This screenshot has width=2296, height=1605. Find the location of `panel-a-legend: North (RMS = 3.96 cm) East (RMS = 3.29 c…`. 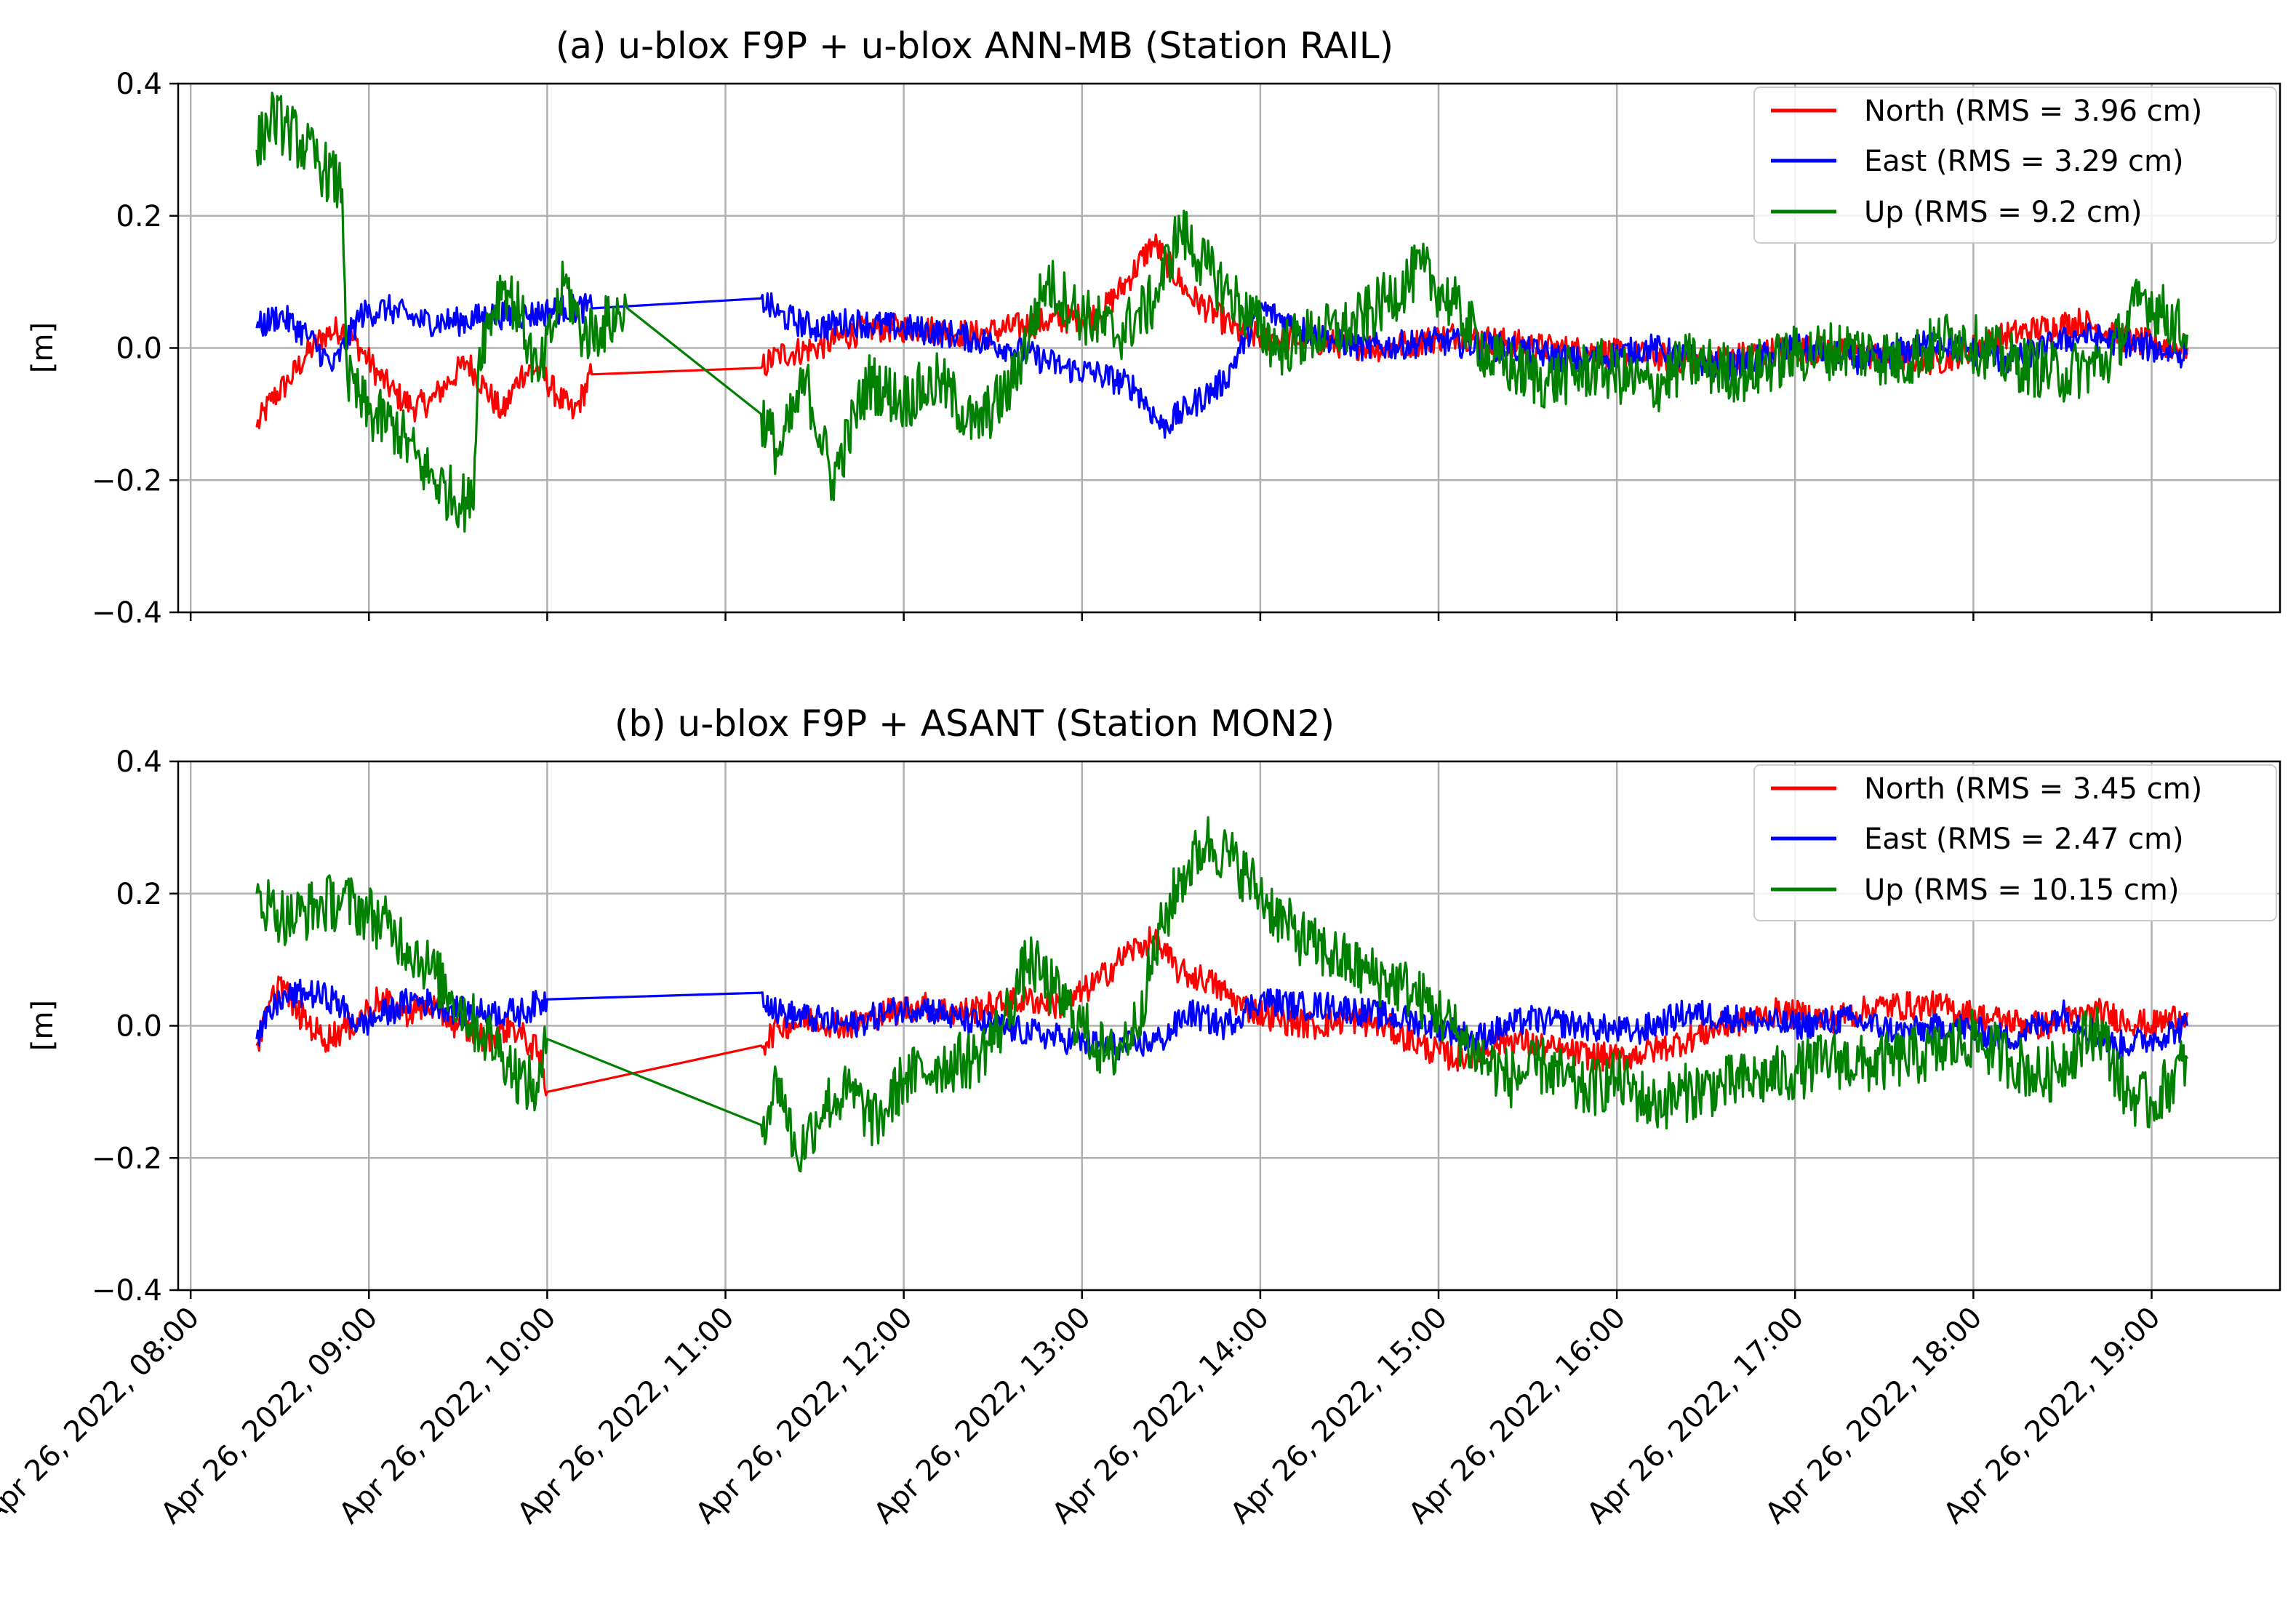

panel-a-legend: North (RMS = 3.96 cm) East (RMS = 3.29 c… is located at coordinates (2015, 165).